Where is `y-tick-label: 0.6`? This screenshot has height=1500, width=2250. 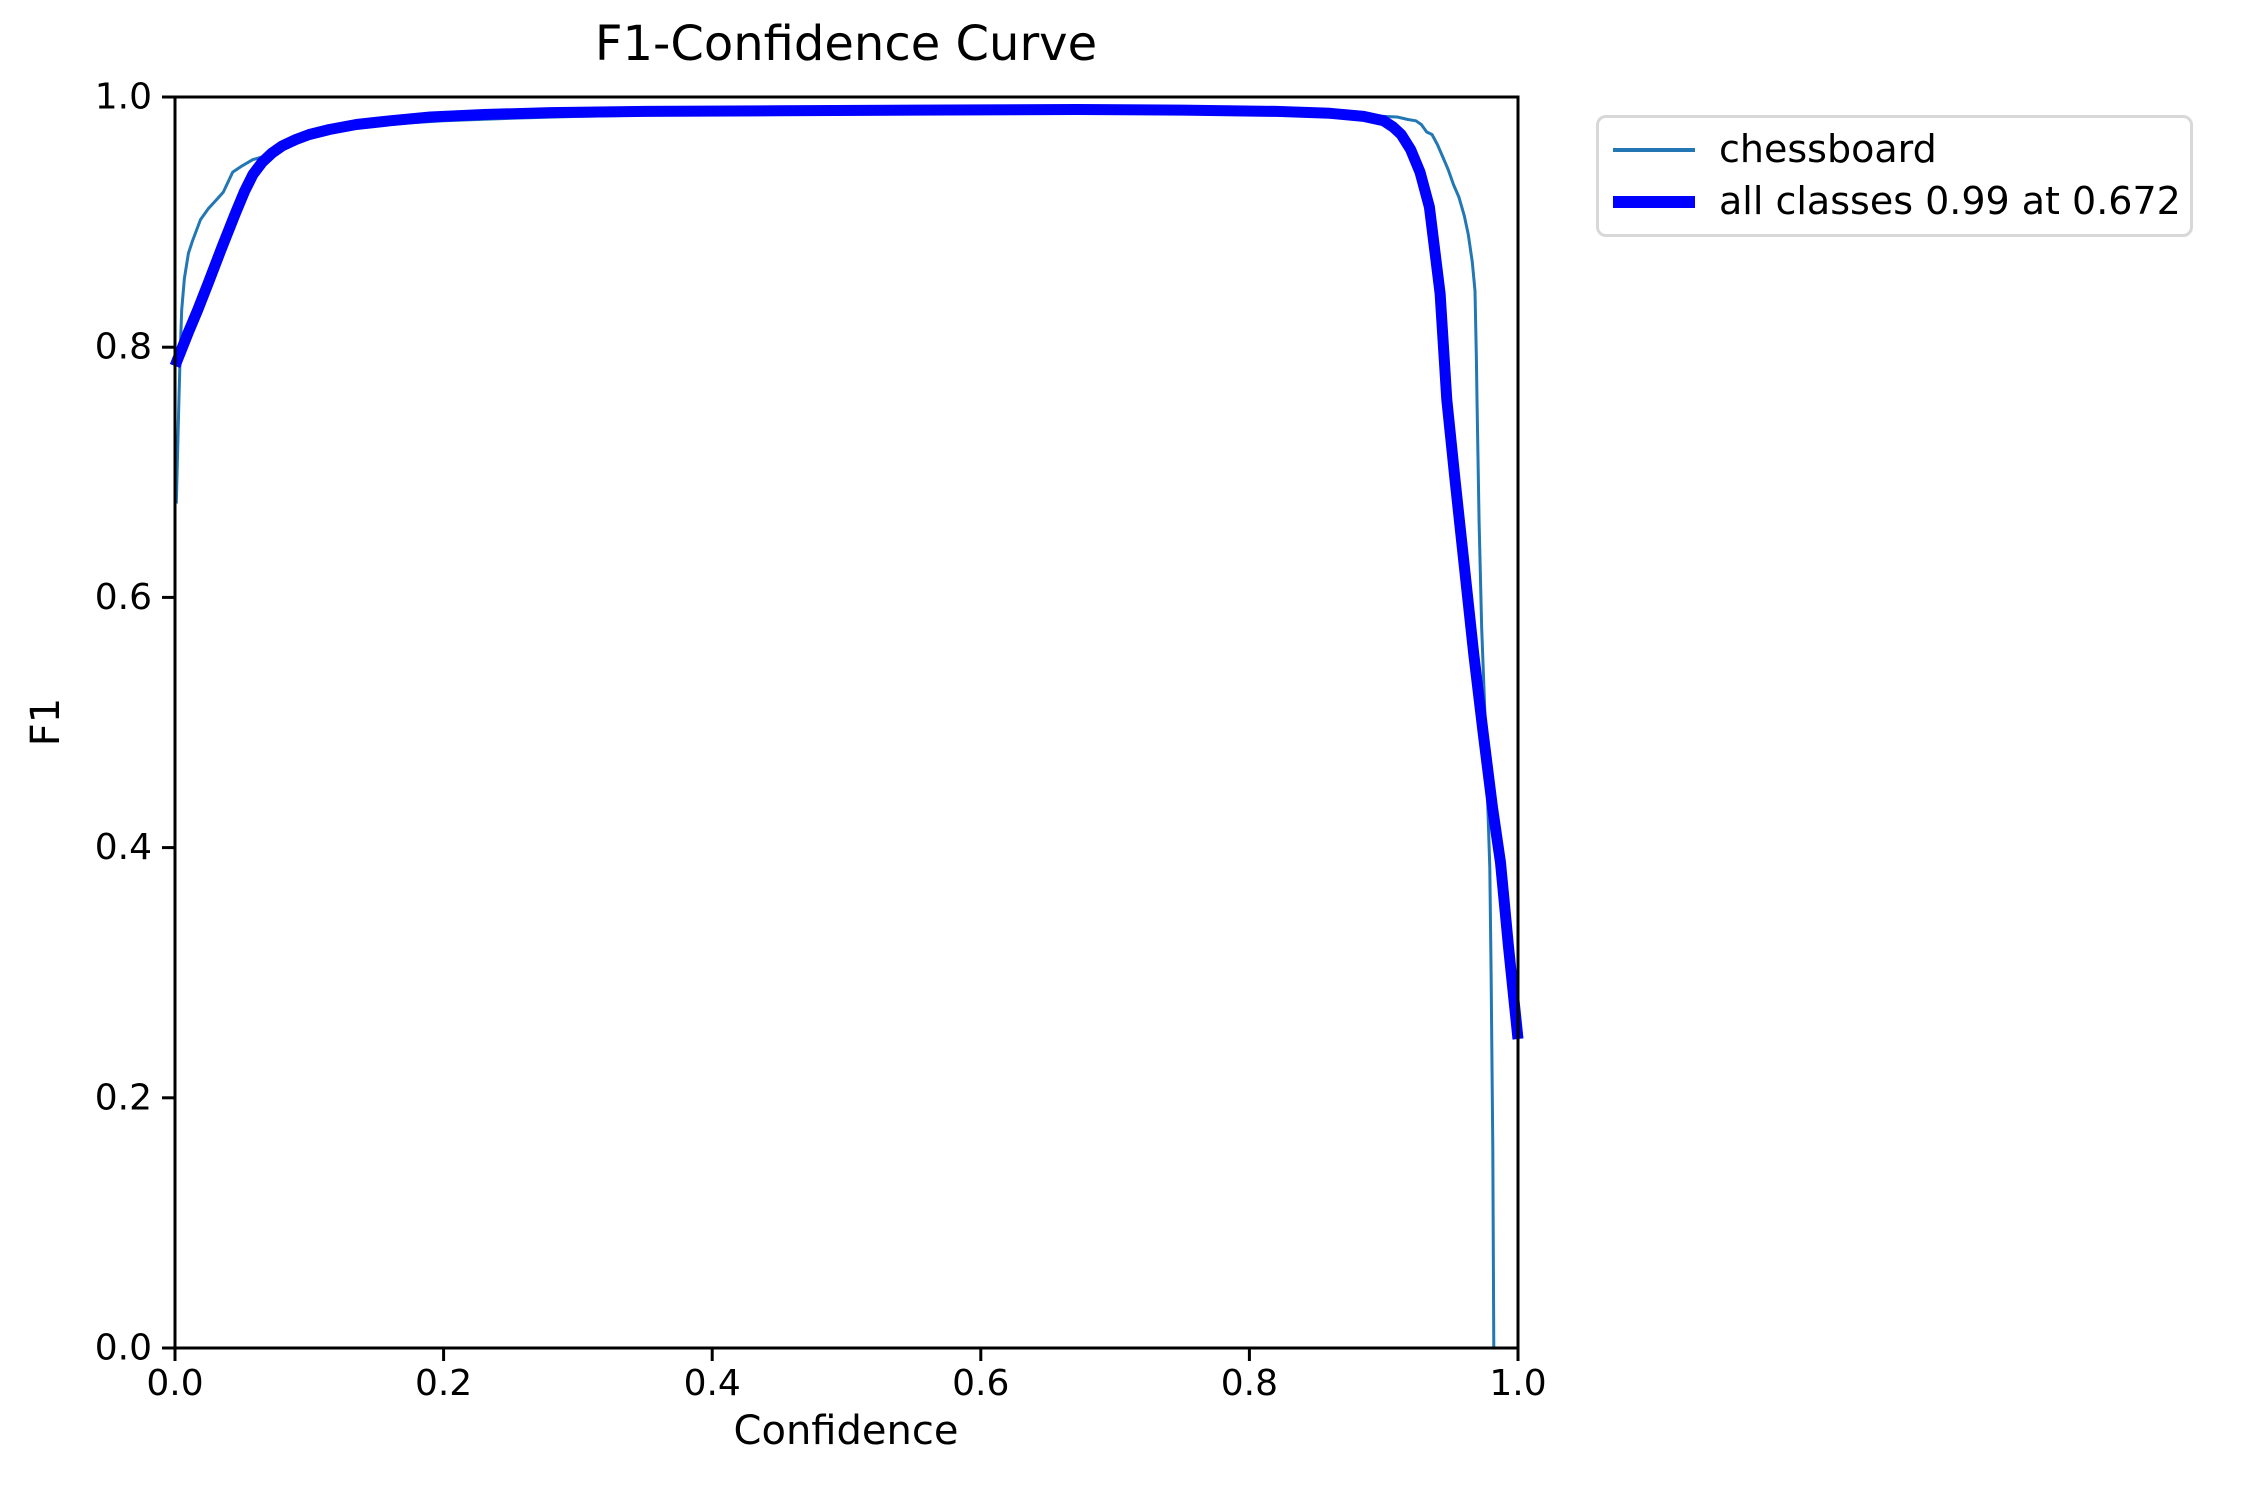
y-tick-label: 0.6 is located at coordinates (123, 597).